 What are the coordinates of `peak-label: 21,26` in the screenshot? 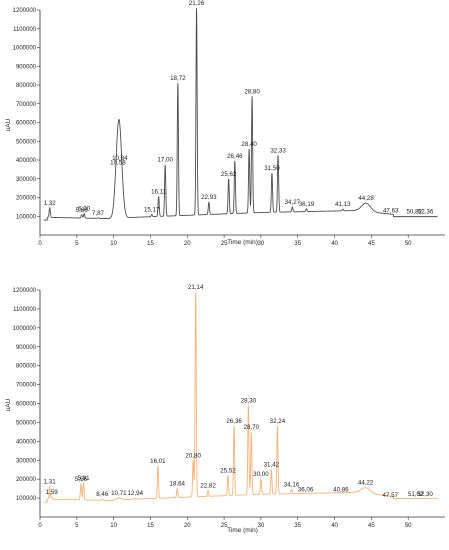 It's located at (197, 3).